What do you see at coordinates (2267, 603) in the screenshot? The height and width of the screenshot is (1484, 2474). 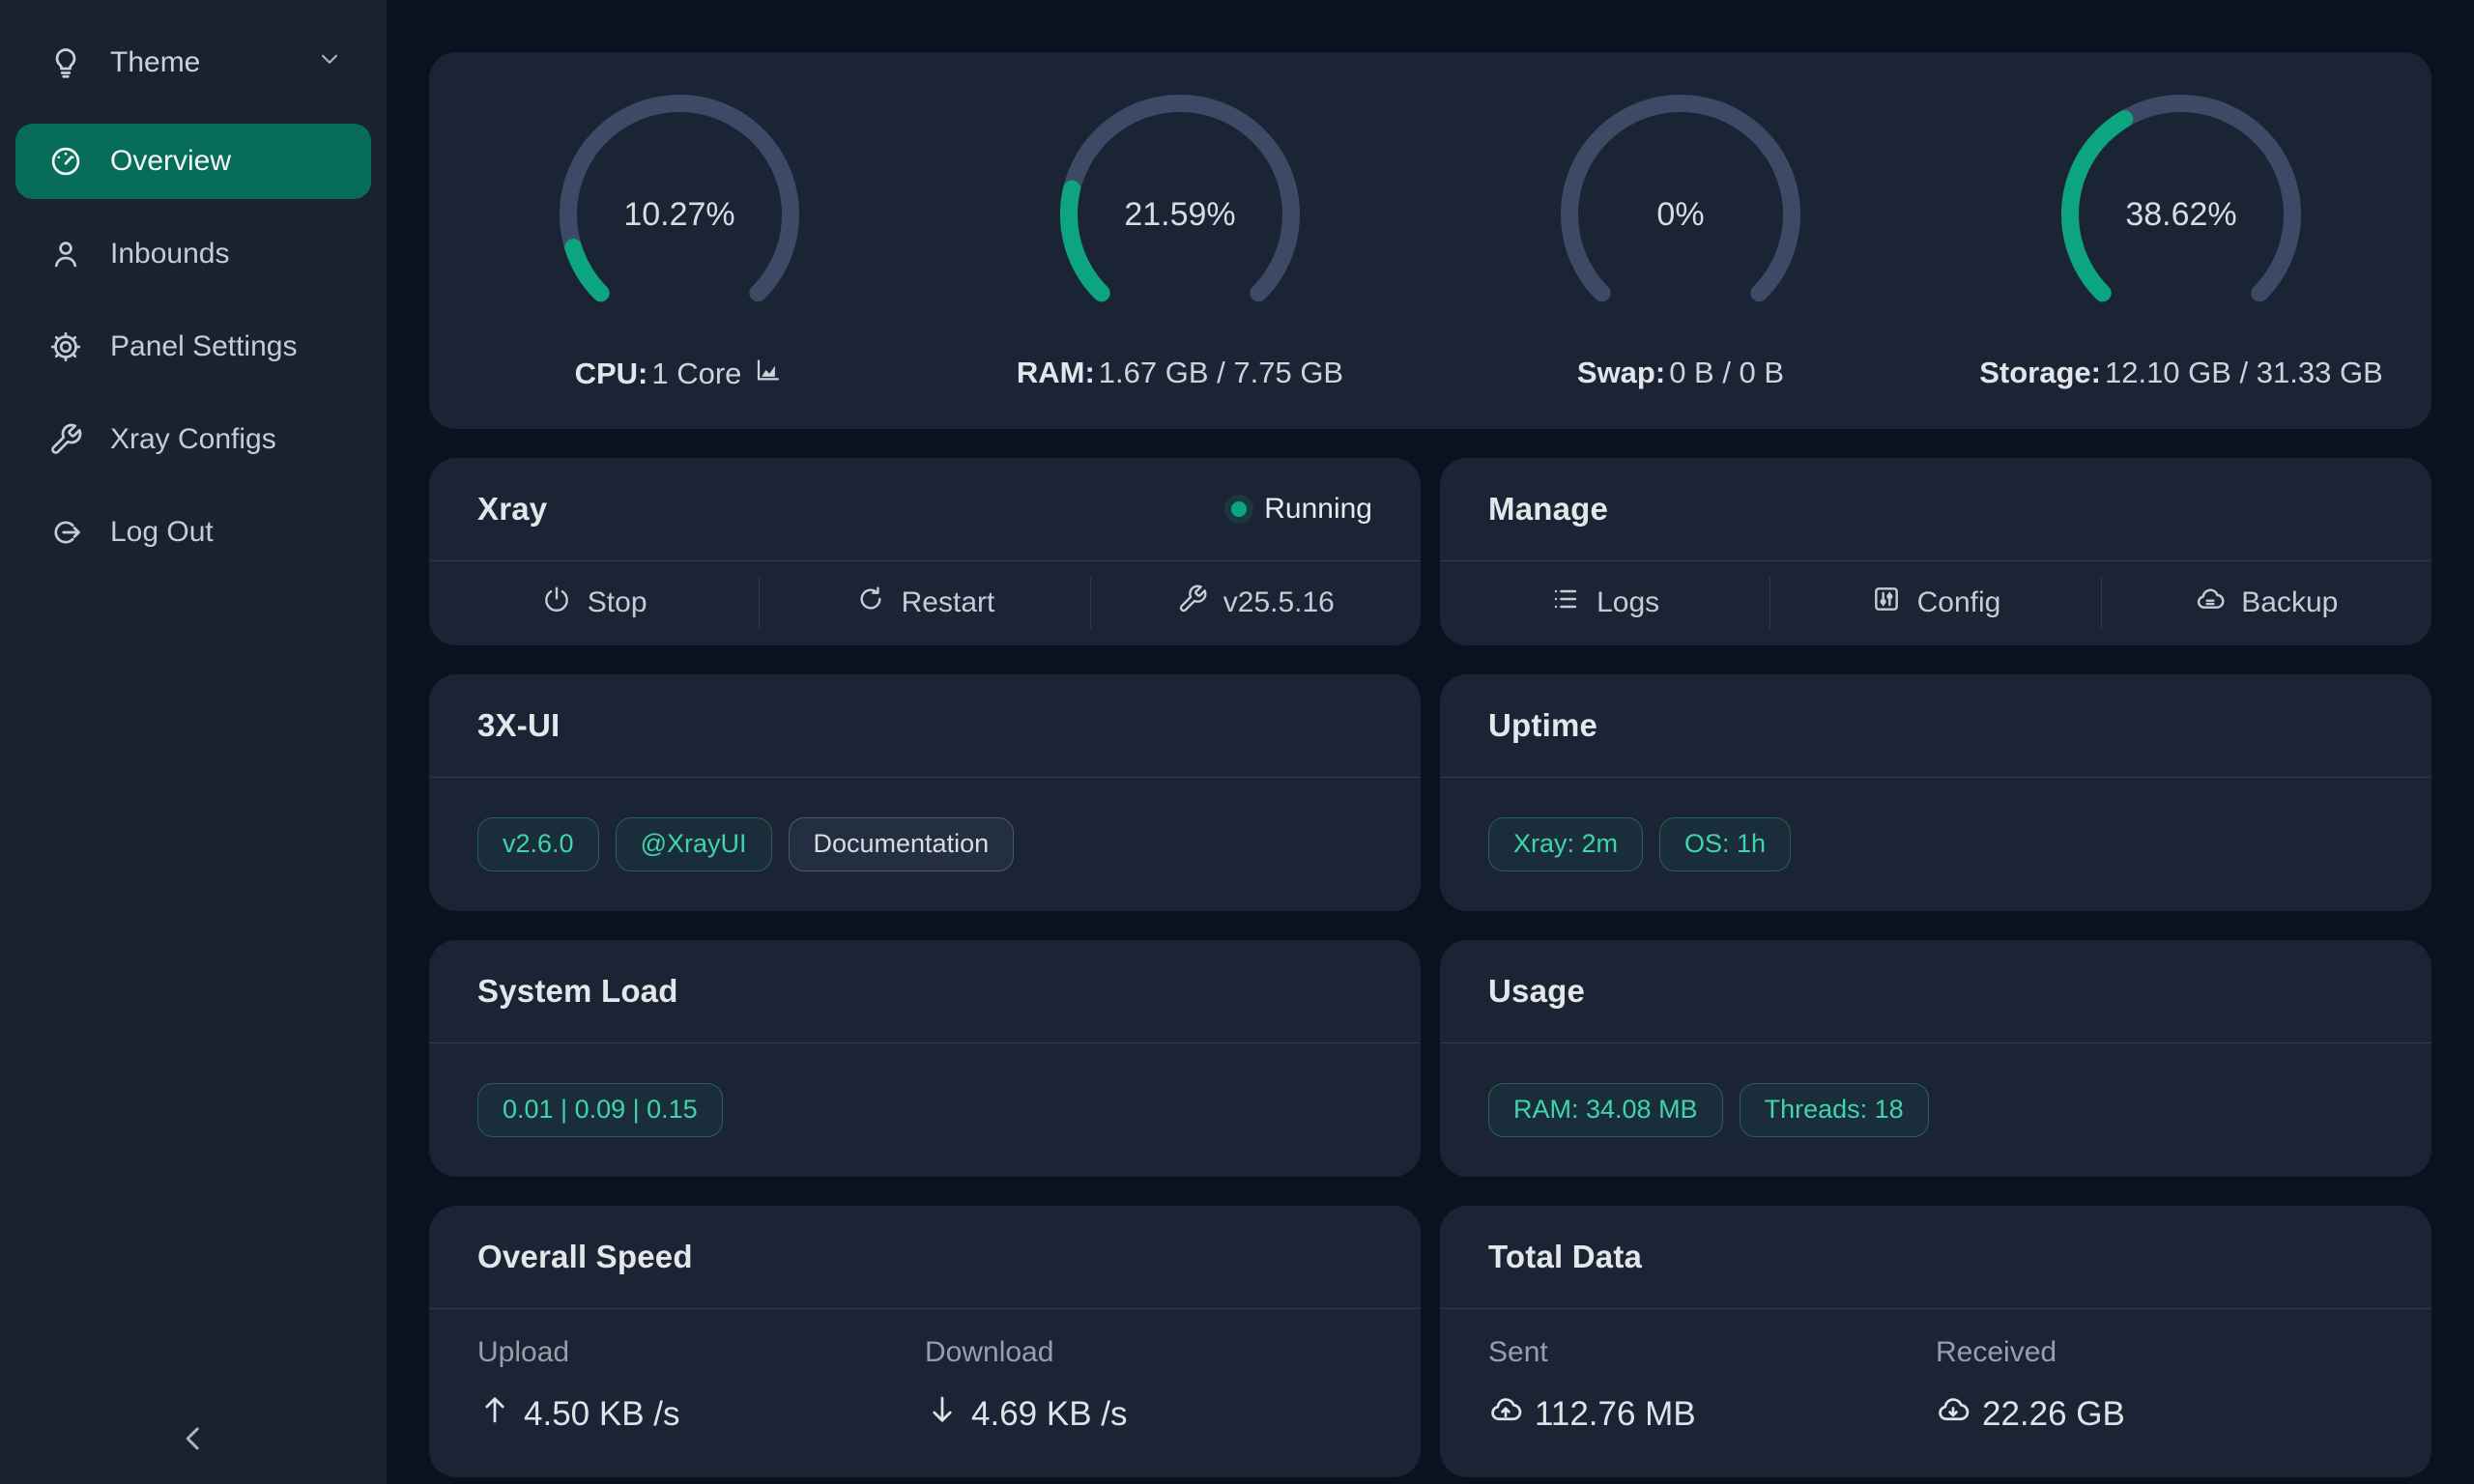 I see `manage-action-backup: Backup` at bounding box center [2267, 603].